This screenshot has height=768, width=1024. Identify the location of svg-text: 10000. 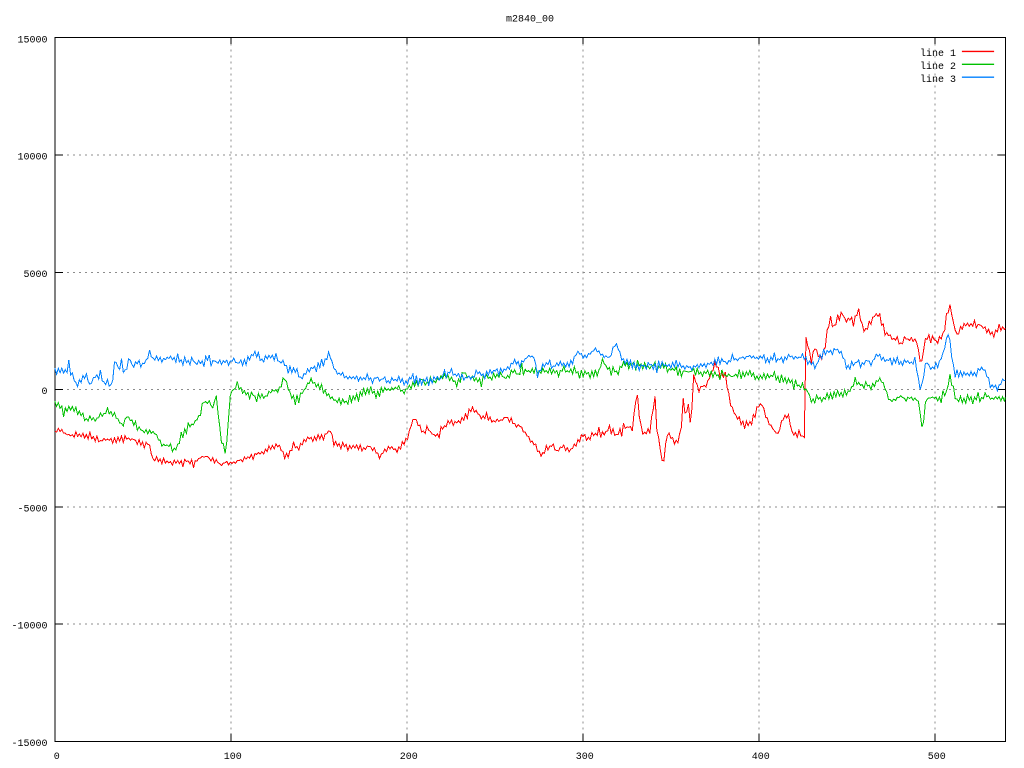
(32, 158).